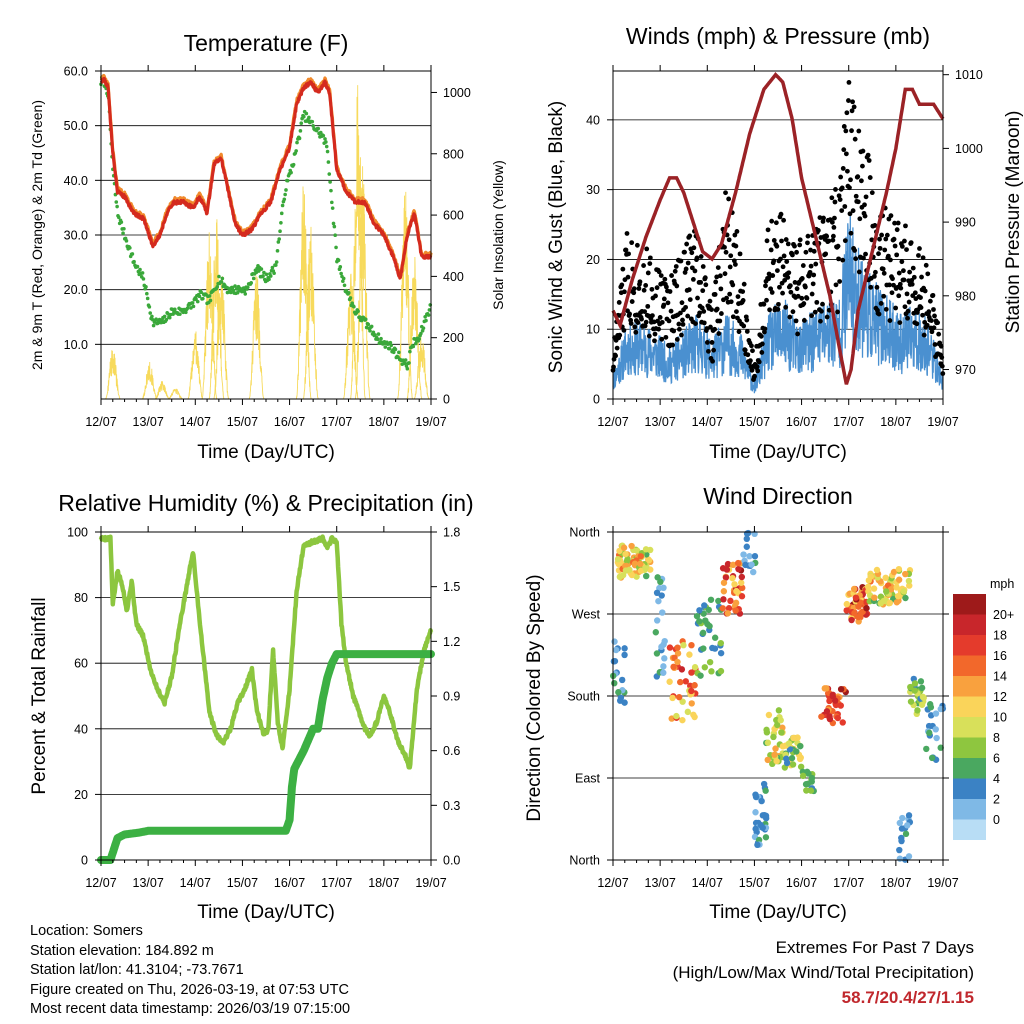 This screenshot has height=1024, width=1024. What do you see at coordinates (583, 697) in the screenshot?
I see `y-tick-label: South` at bounding box center [583, 697].